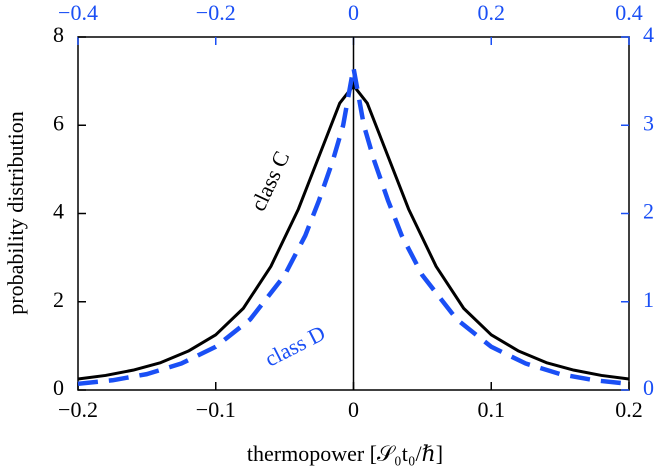 The width and height of the screenshot is (664, 473). Describe the element at coordinates (648, 122) in the screenshot. I see `y2-tick-label: 3` at that location.